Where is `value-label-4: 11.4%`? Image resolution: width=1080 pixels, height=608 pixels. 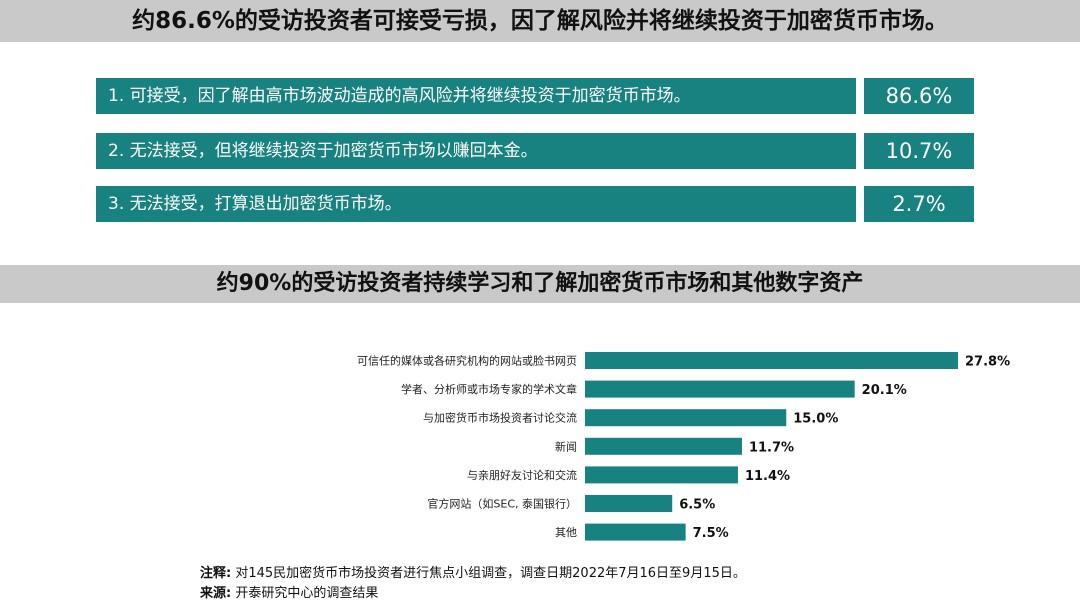
value-label-4: 11.4% is located at coordinates (767, 476).